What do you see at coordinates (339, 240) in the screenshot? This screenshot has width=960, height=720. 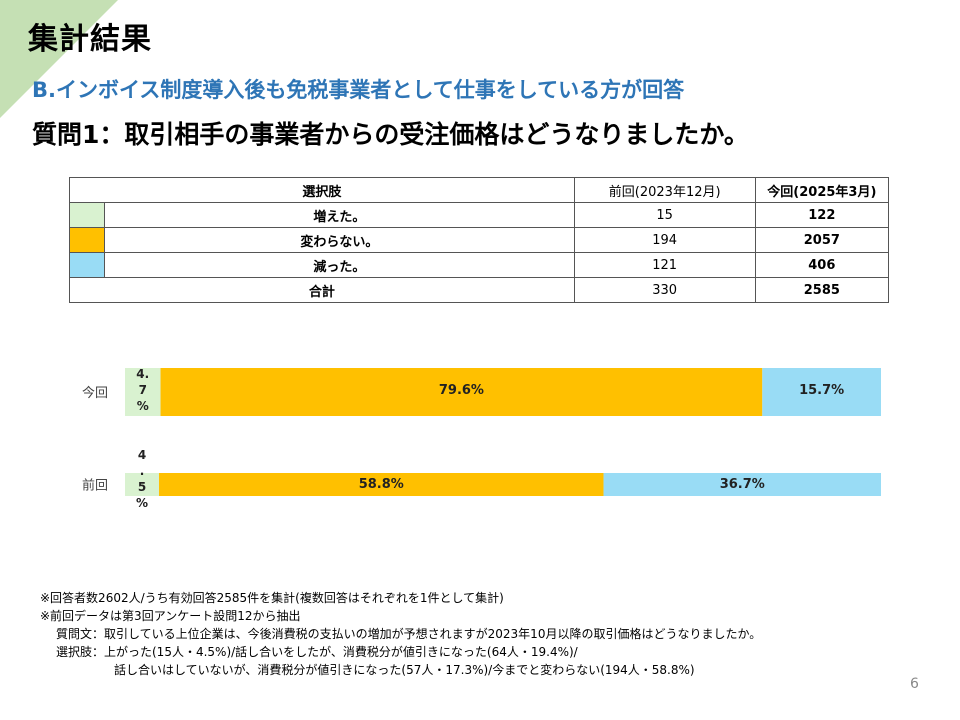 I see `choice-label: 変わらない。` at bounding box center [339, 240].